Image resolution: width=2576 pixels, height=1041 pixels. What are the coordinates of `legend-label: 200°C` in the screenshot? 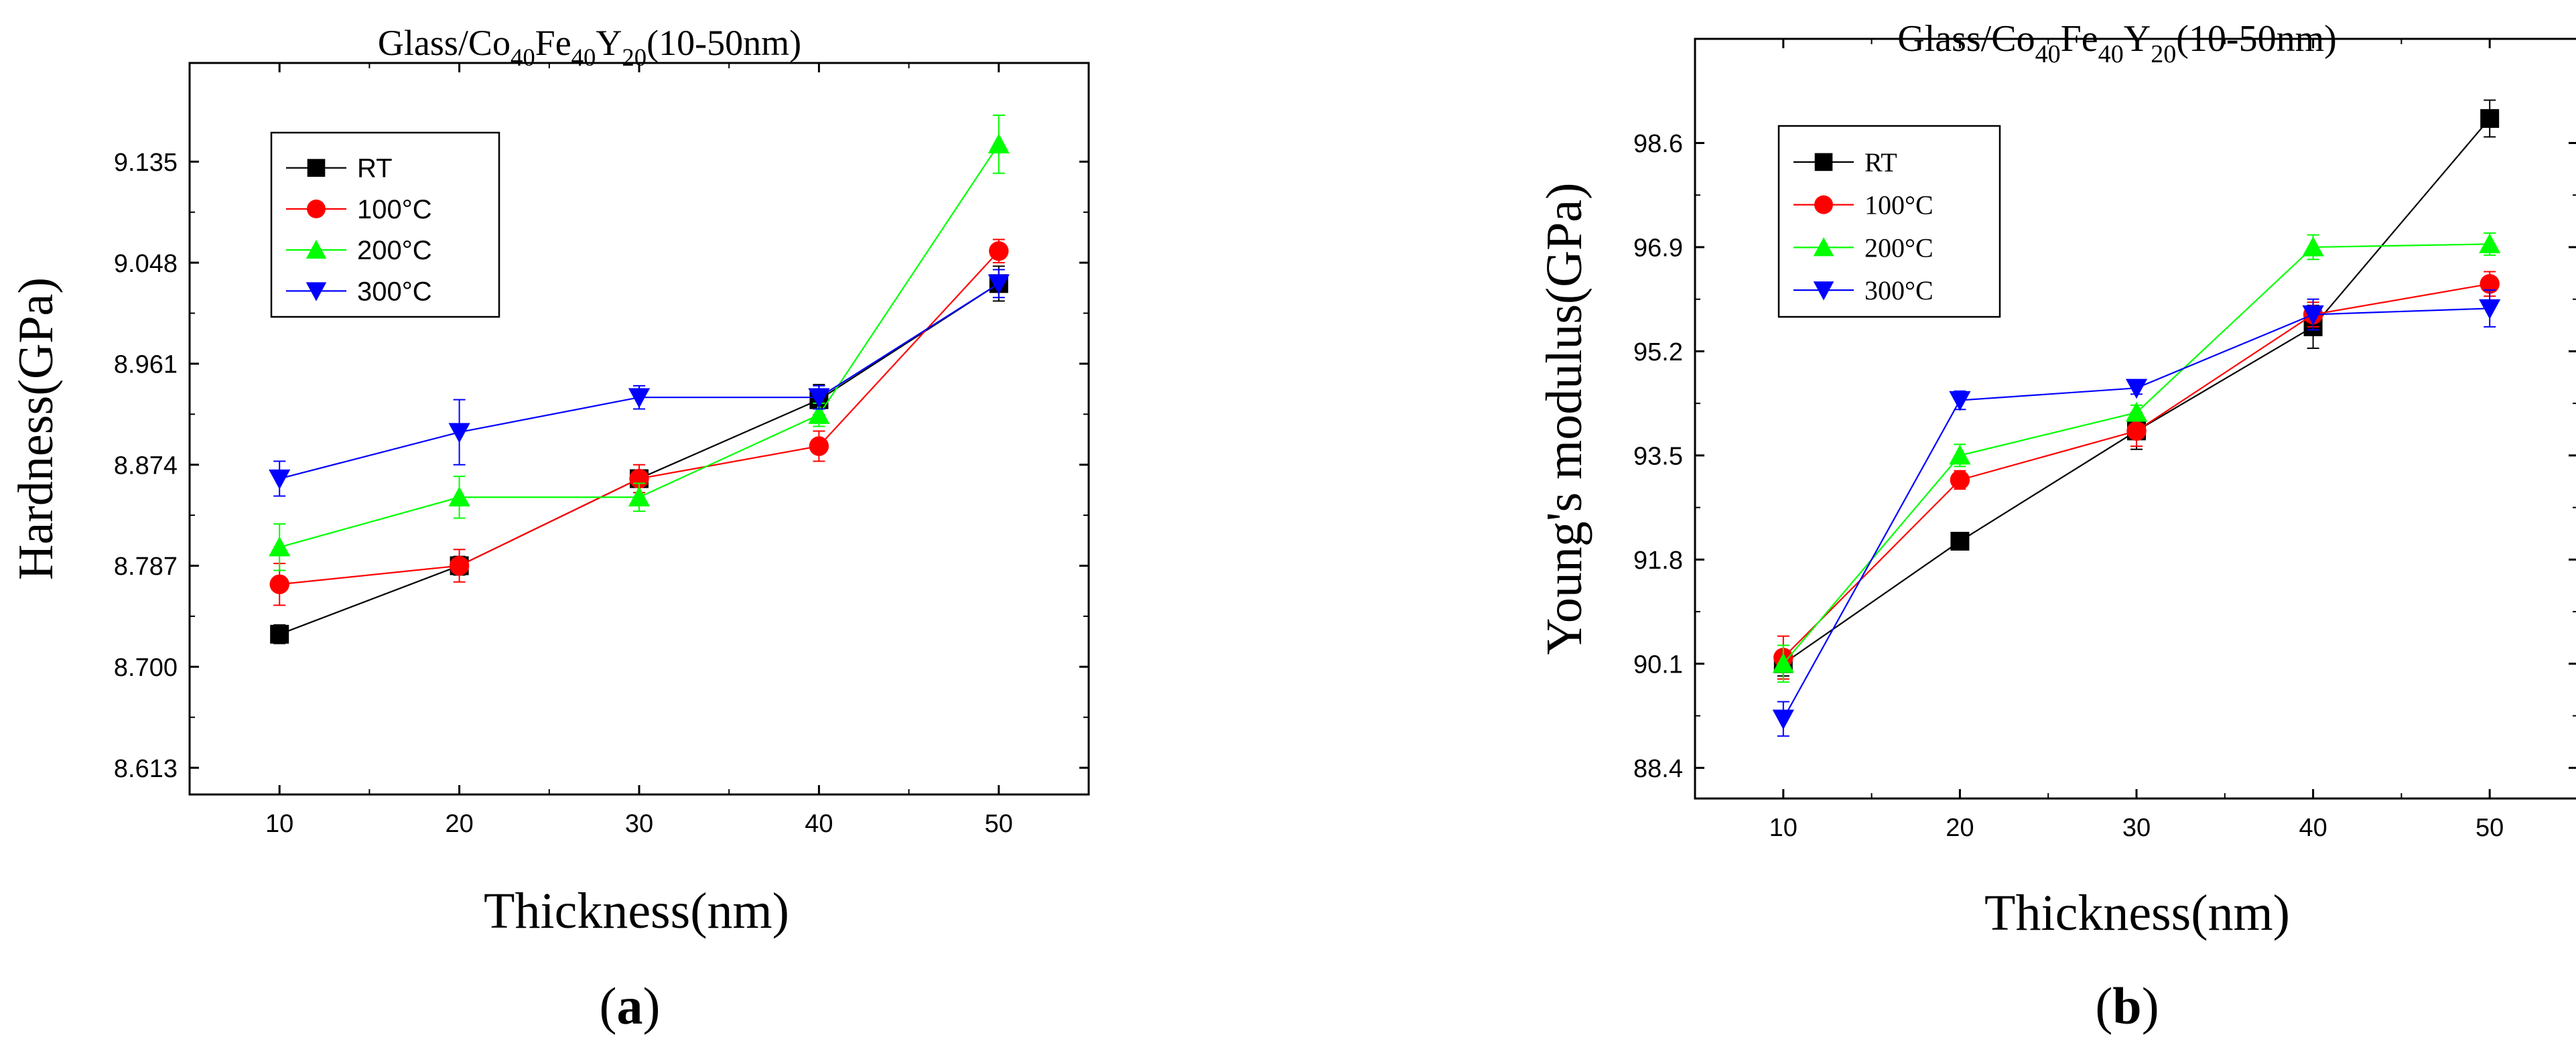 It's located at (394, 250).